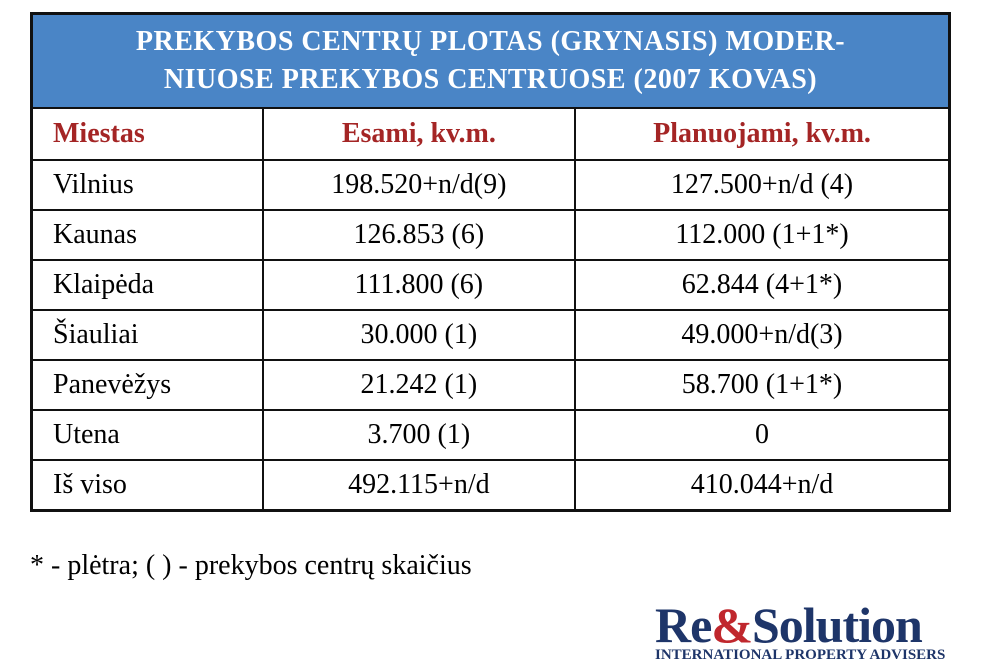 This screenshot has height=671, width=1000. I want to click on table-row: Vilnius 198.520+n/d(9) 127.500+n/d (4), so click(490, 185).